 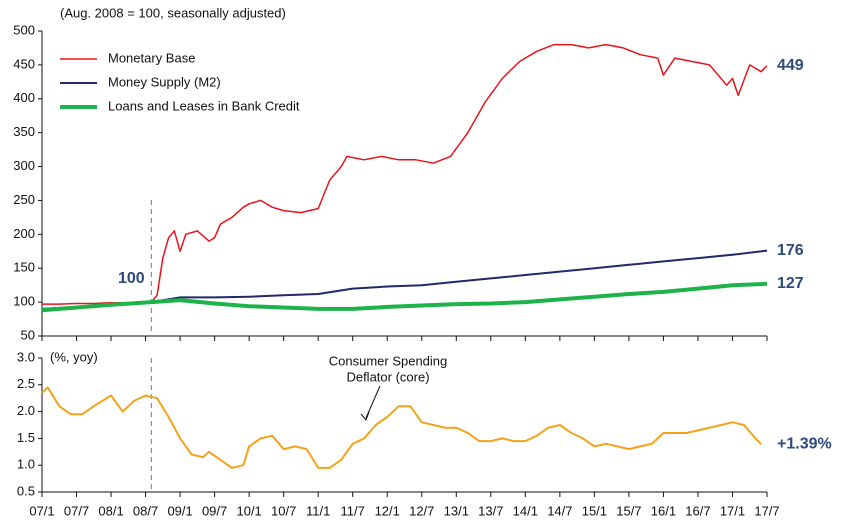 I want to click on end-label: 449, so click(x=790, y=65).